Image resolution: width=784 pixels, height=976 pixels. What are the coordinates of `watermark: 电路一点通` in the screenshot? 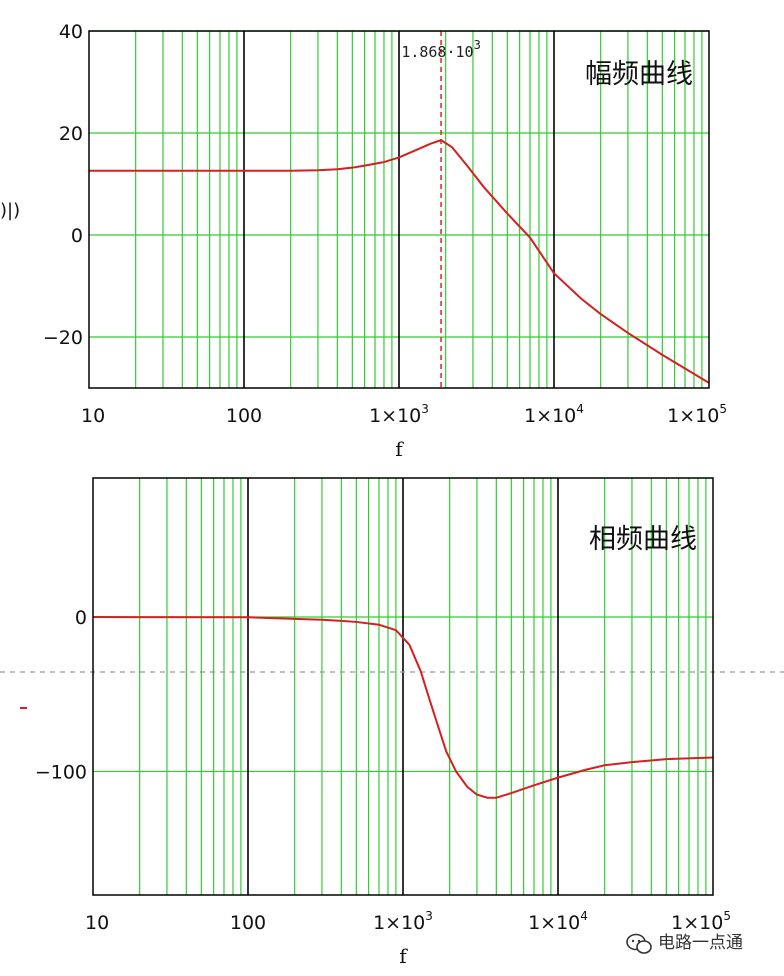 It's located at (684, 943).